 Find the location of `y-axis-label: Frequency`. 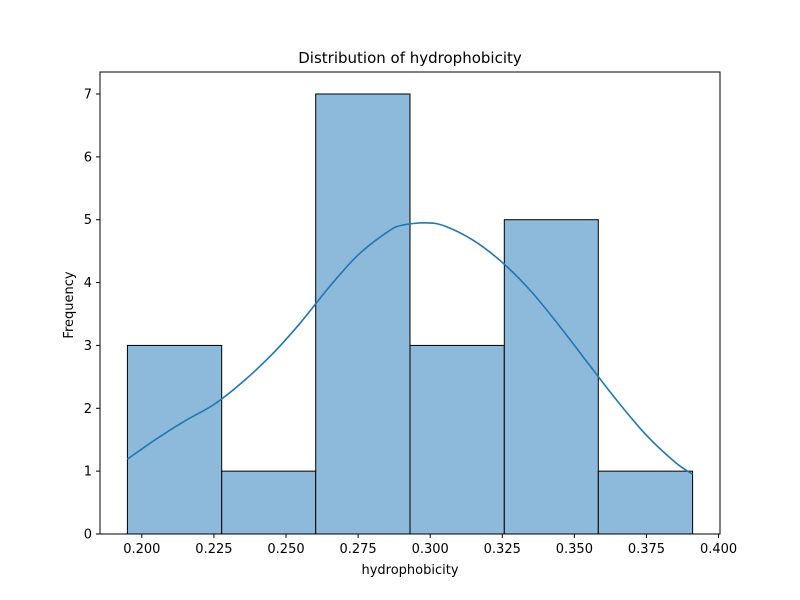

y-axis-label: Frequency is located at coordinates (69, 304).